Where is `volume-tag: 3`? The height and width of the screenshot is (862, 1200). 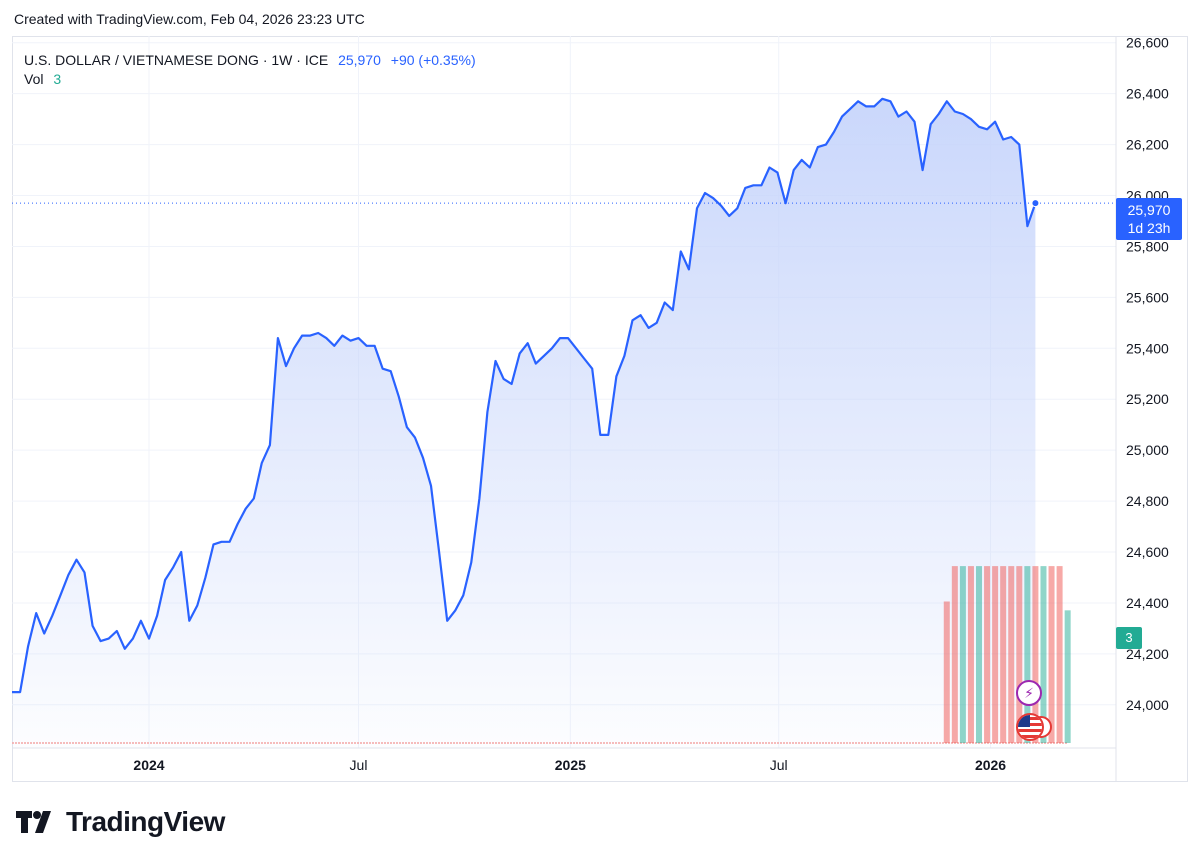 volume-tag: 3 is located at coordinates (1129, 638).